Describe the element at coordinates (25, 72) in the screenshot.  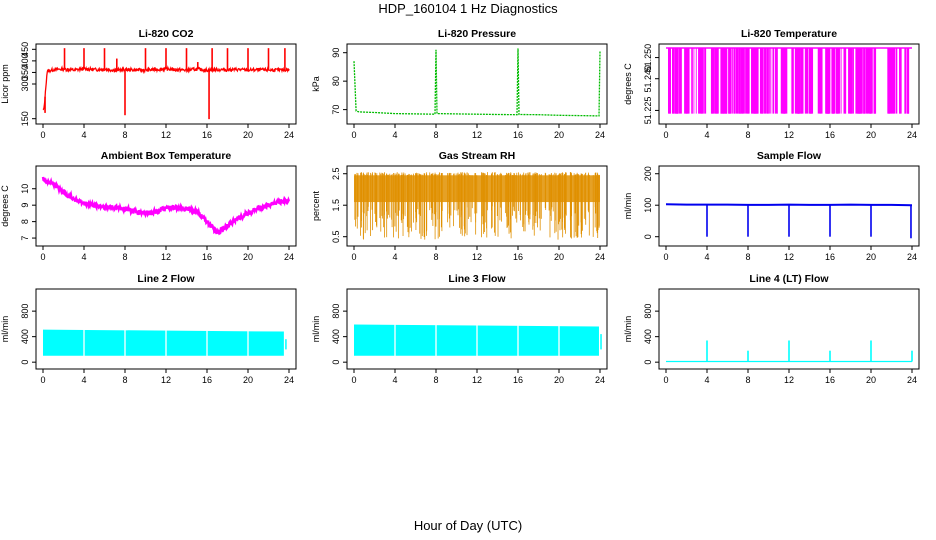
I see `y-tick-label: 350` at that location.